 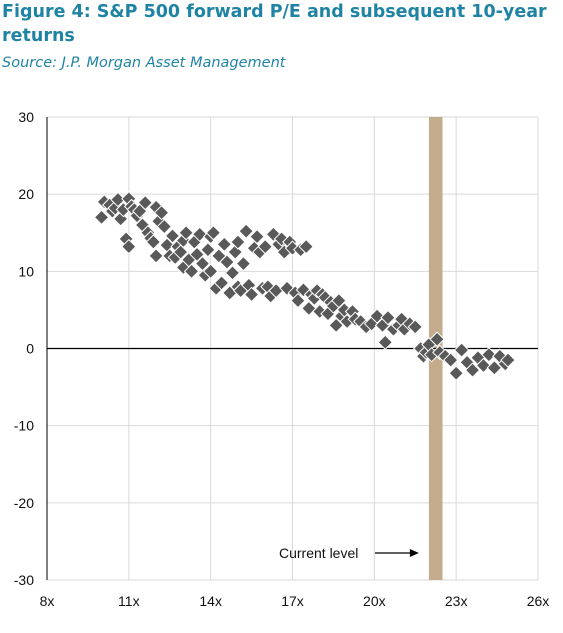 I want to click on x-tick-label: 8x, so click(x=47, y=601).